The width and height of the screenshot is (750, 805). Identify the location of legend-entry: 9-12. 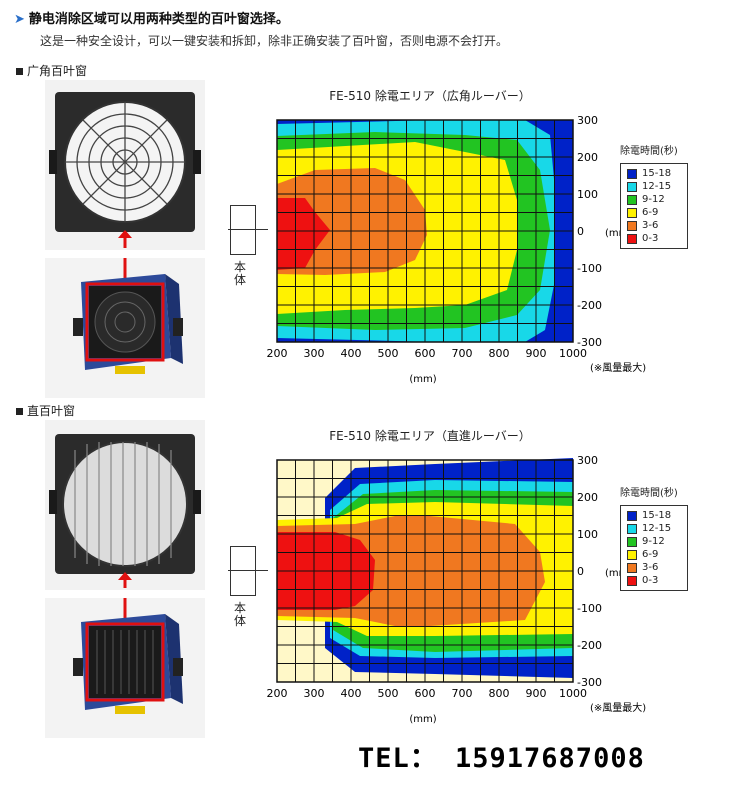
(654, 541).